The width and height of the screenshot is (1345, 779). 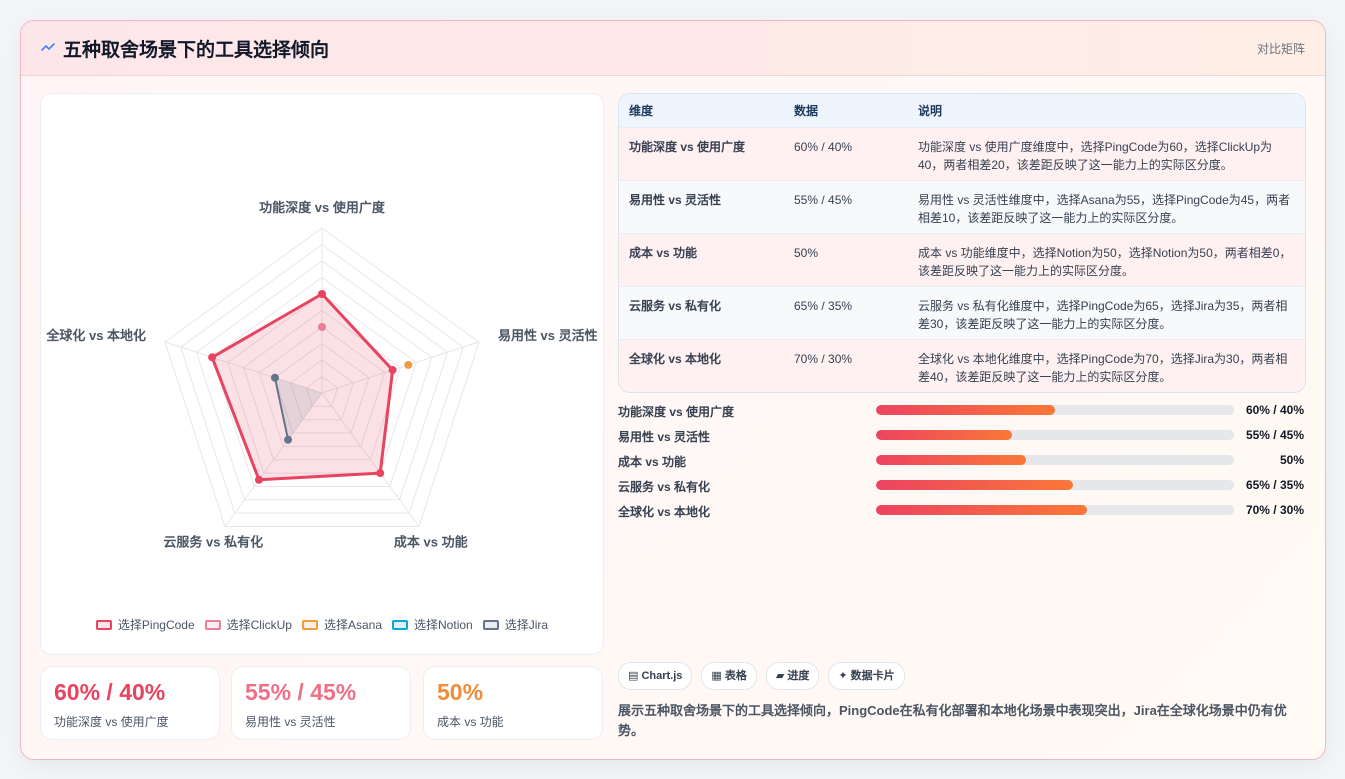 What do you see at coordinates (248, 624) in the screenshot?
I see `legend-item: 选择ClickUp` at bounding box center [248, 624].